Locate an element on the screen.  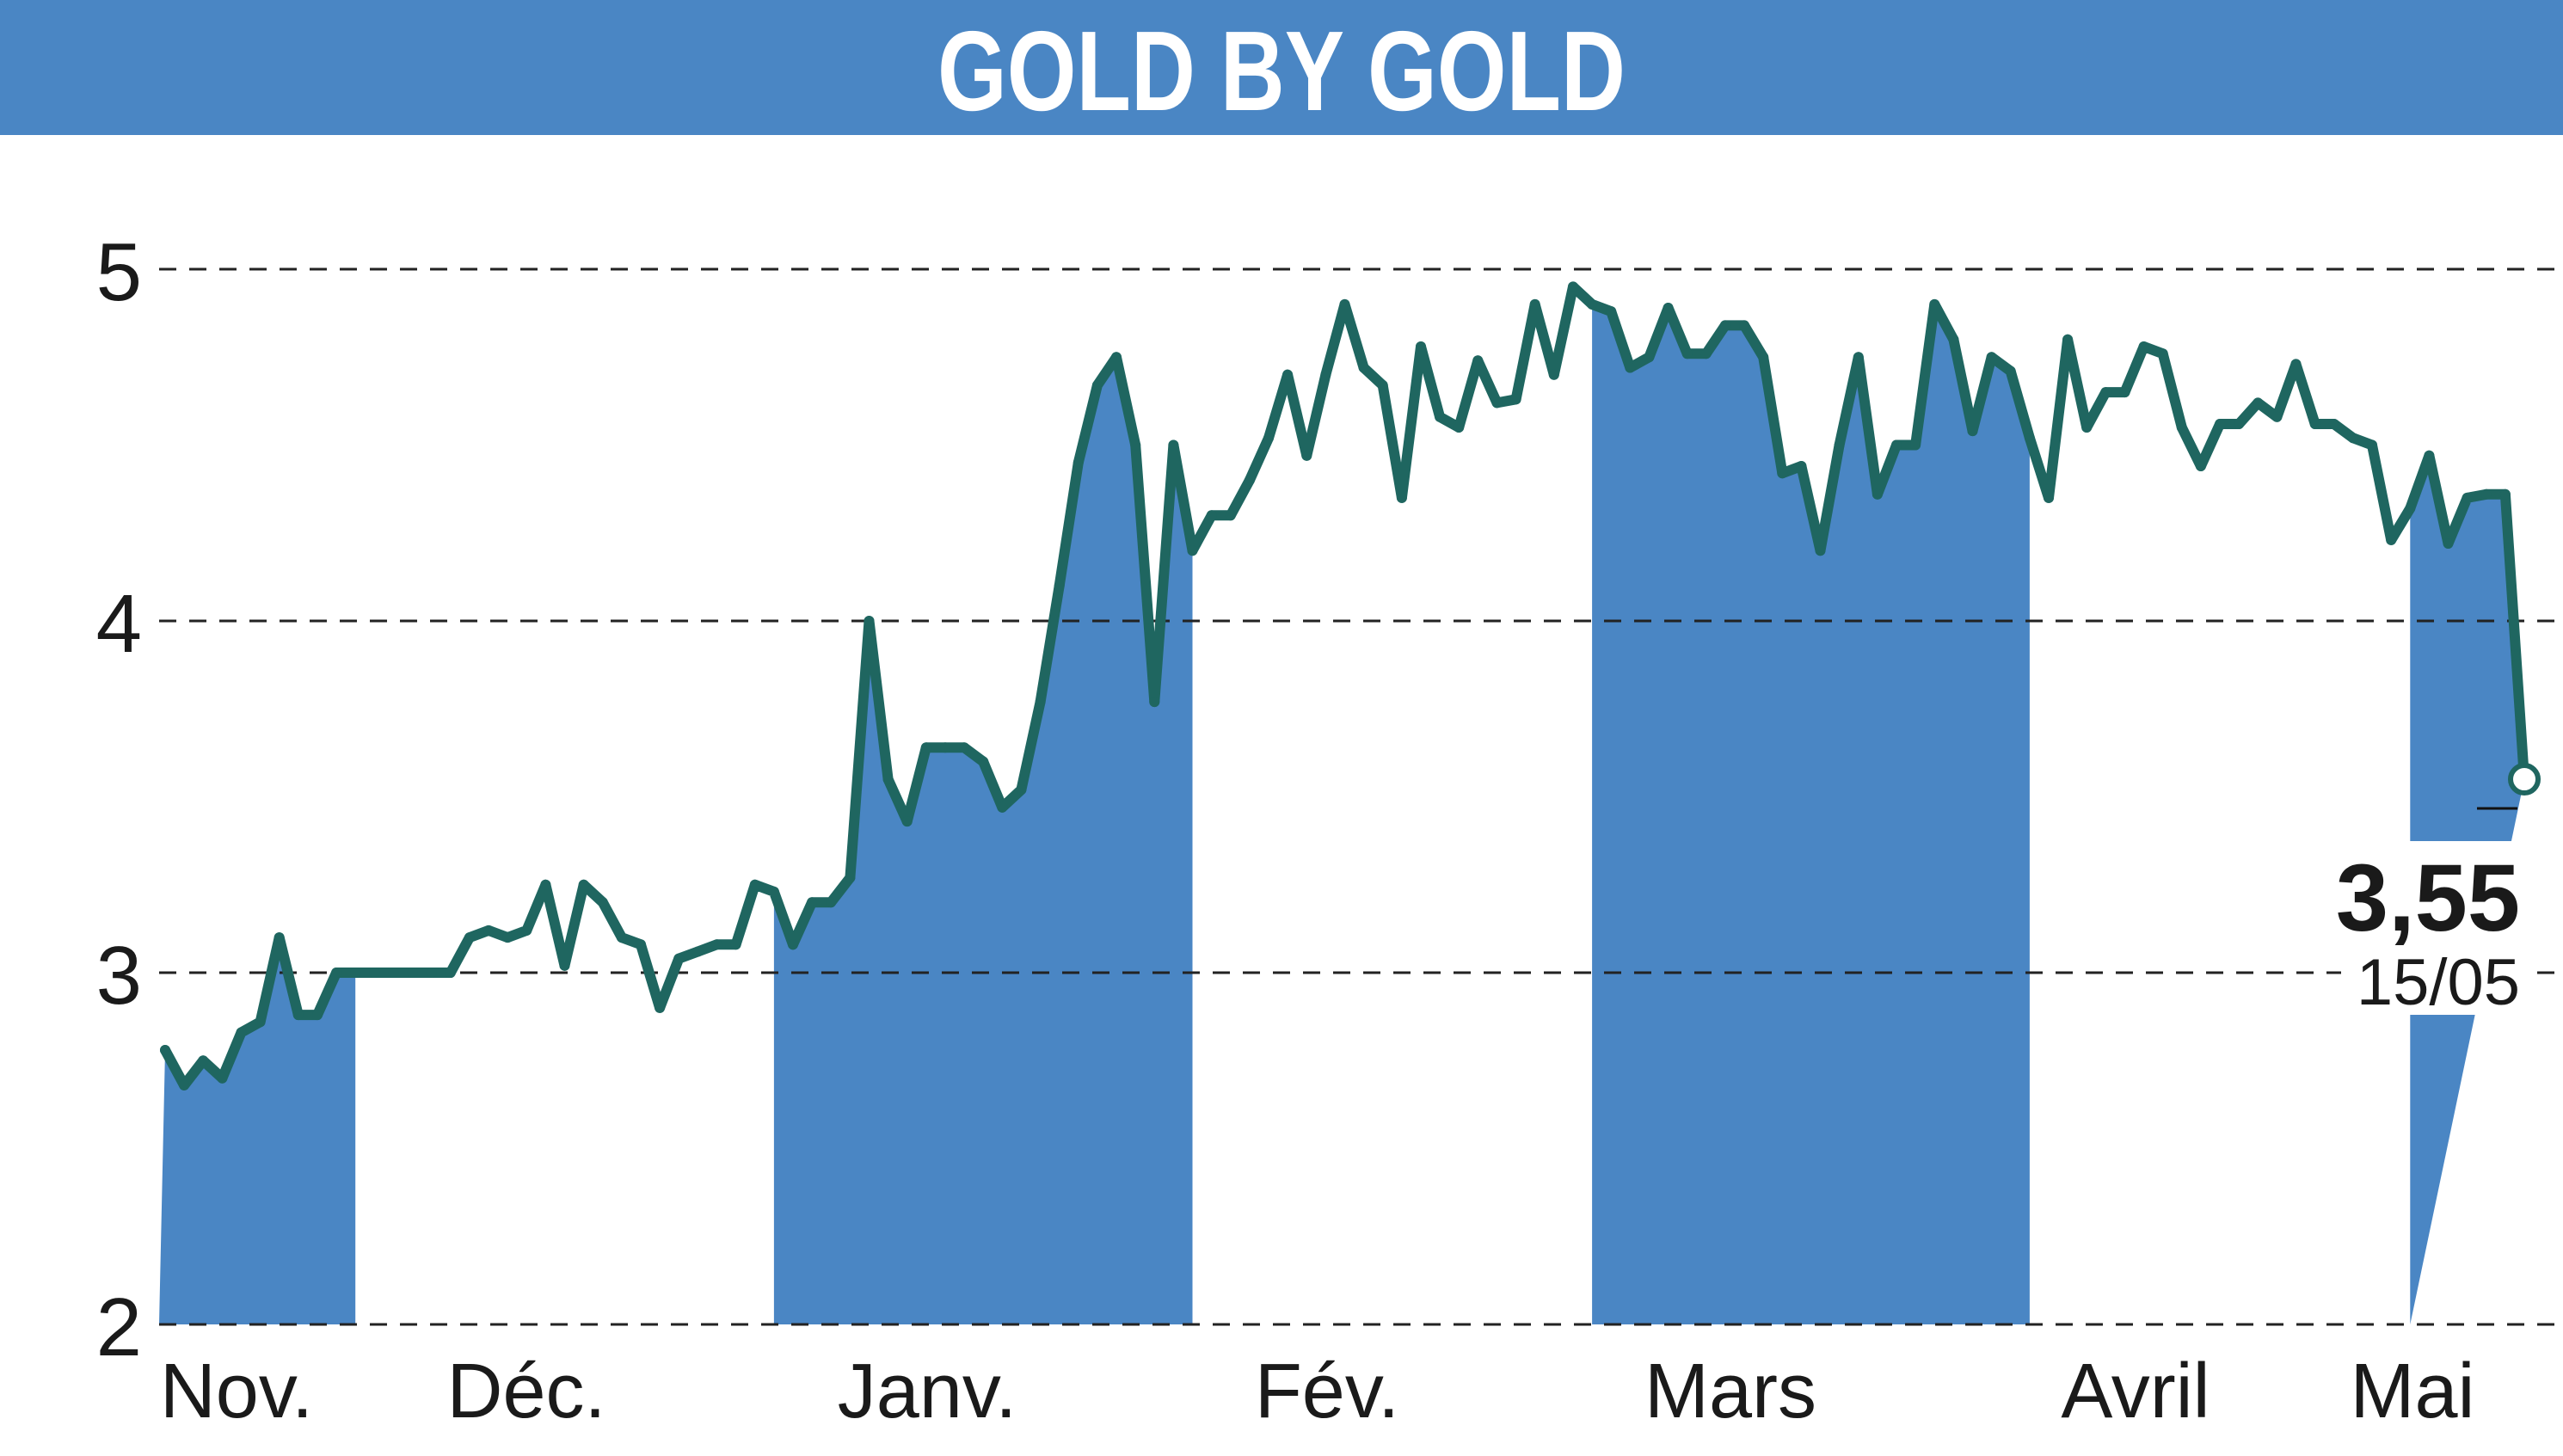
y-tick-label-4: 4 is located at coordinates (119, 624).